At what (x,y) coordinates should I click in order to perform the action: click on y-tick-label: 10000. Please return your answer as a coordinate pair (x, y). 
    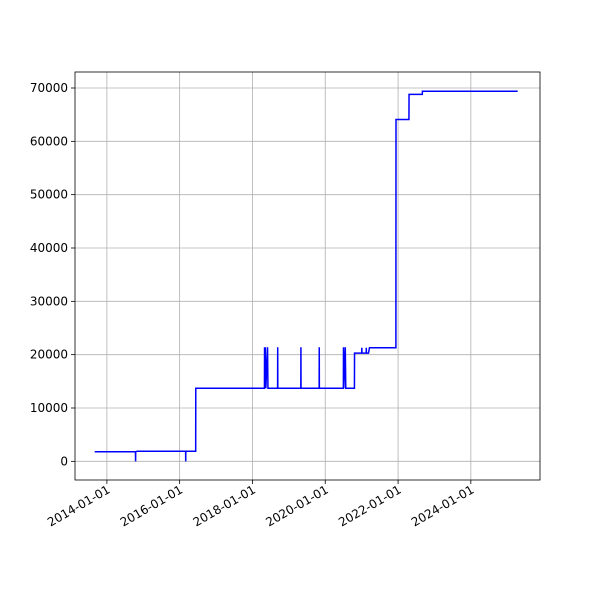
    Looking at the image, I should click on (49, 408).